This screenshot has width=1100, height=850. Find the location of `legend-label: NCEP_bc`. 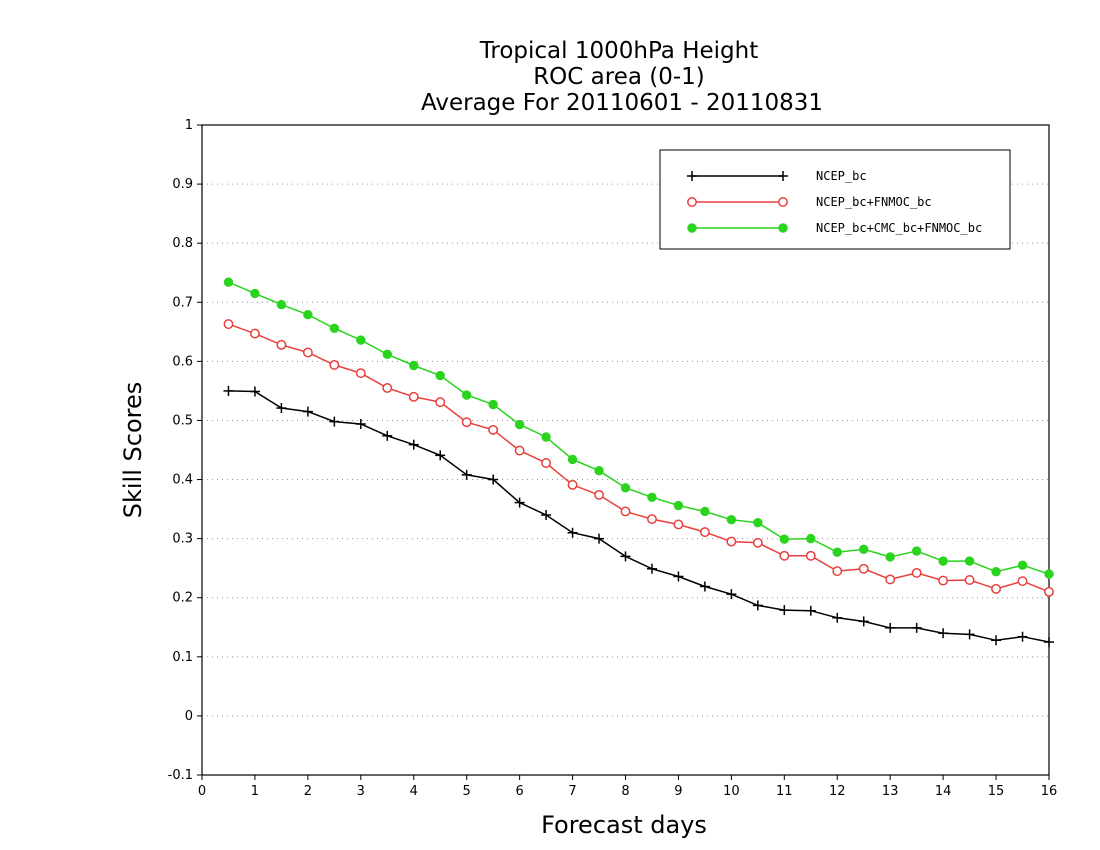

legend-label: NCEP_bc is located at coordinates (841, 176).